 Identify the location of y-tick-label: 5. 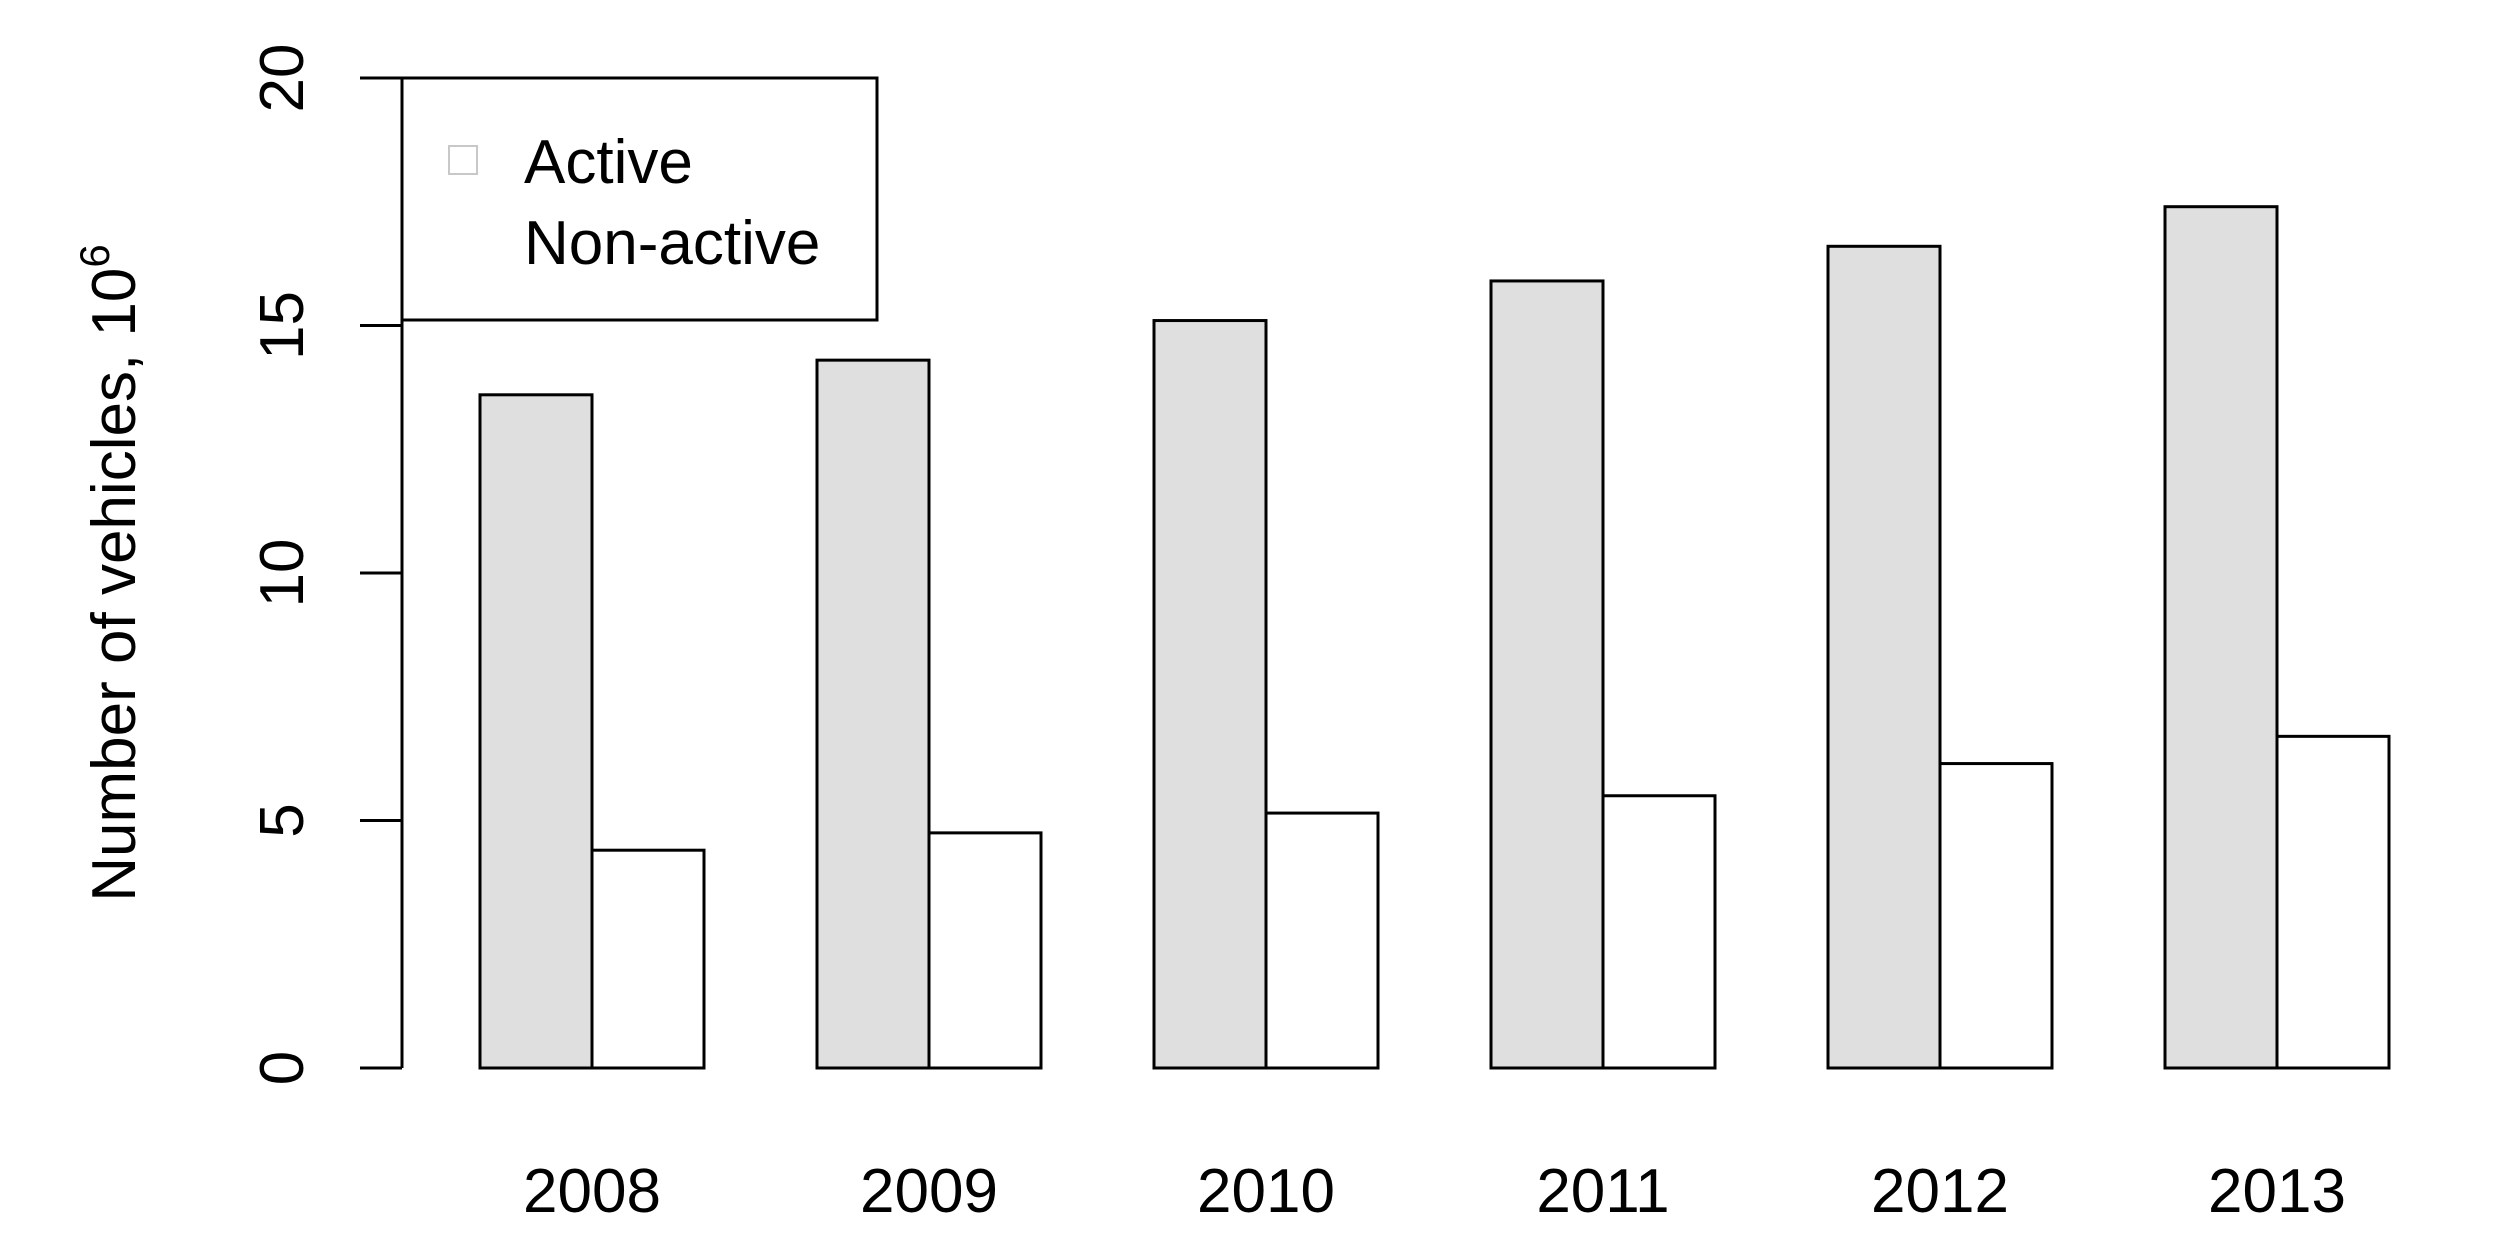
(282, 820).